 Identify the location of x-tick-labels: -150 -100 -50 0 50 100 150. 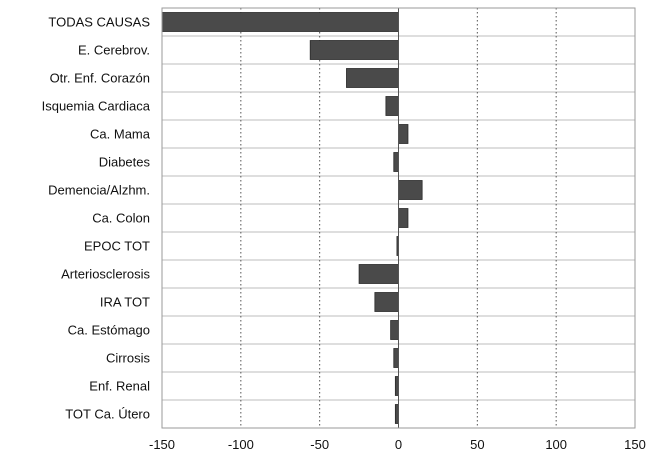
(397, 444).